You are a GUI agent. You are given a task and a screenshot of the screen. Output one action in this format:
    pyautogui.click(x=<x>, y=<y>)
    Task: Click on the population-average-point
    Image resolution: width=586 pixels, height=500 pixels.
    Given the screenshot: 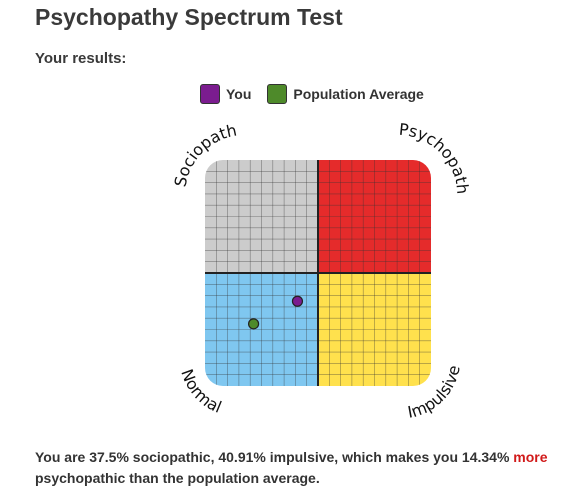 What is the action you would take?
    pyautogui.click(x=253, y=324)
    